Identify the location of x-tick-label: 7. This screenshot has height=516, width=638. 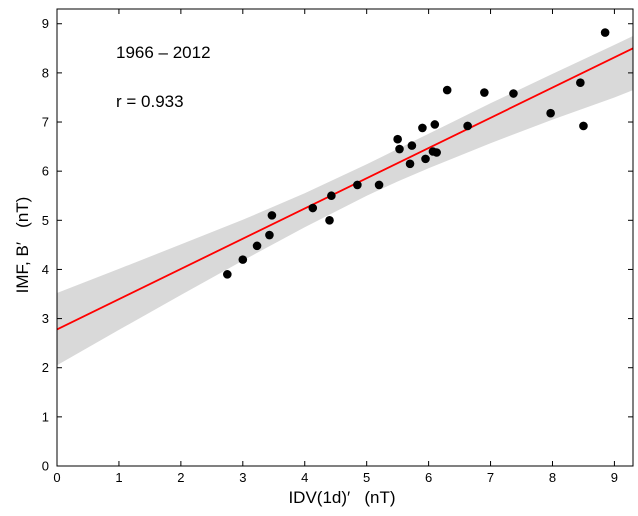
(490, 477).